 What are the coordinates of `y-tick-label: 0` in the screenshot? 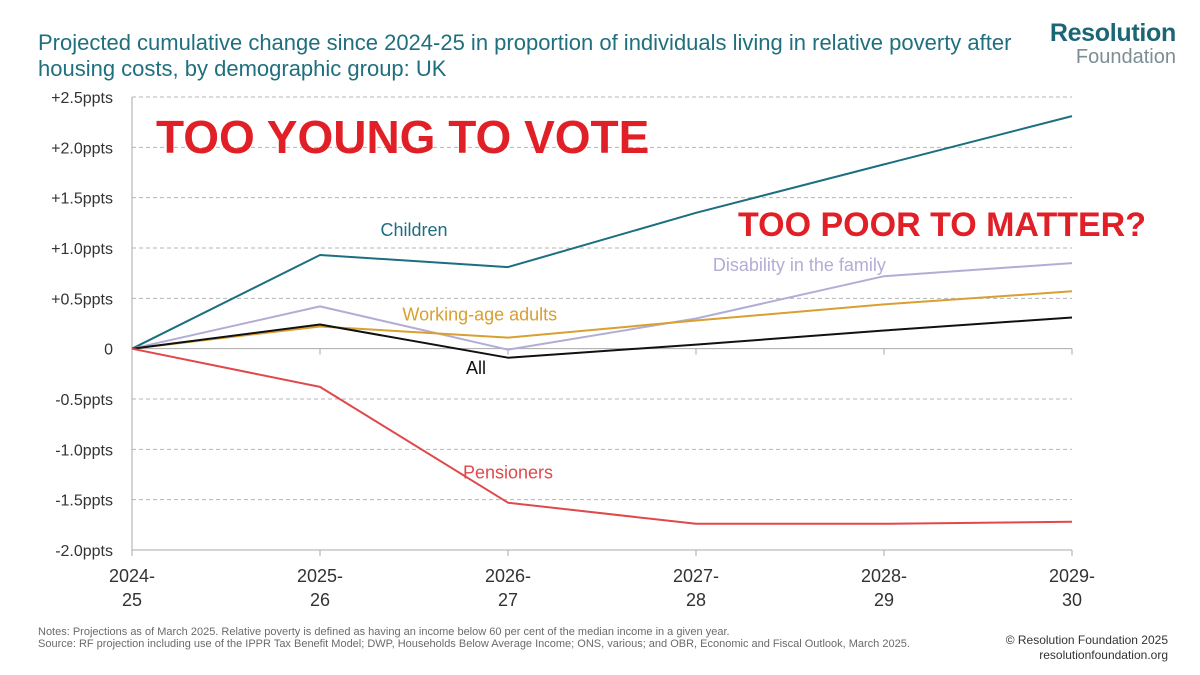 It's located at (108, 350).